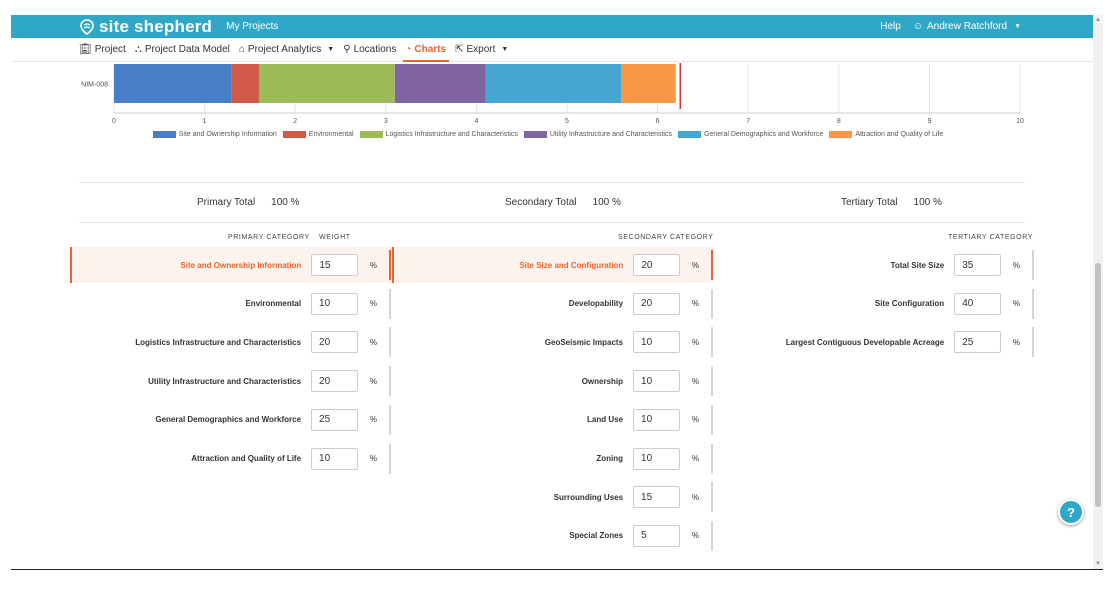 The image size is (1114, 589). I want to click on legend-item: General Demographics and Workforce, so click(750, 134).